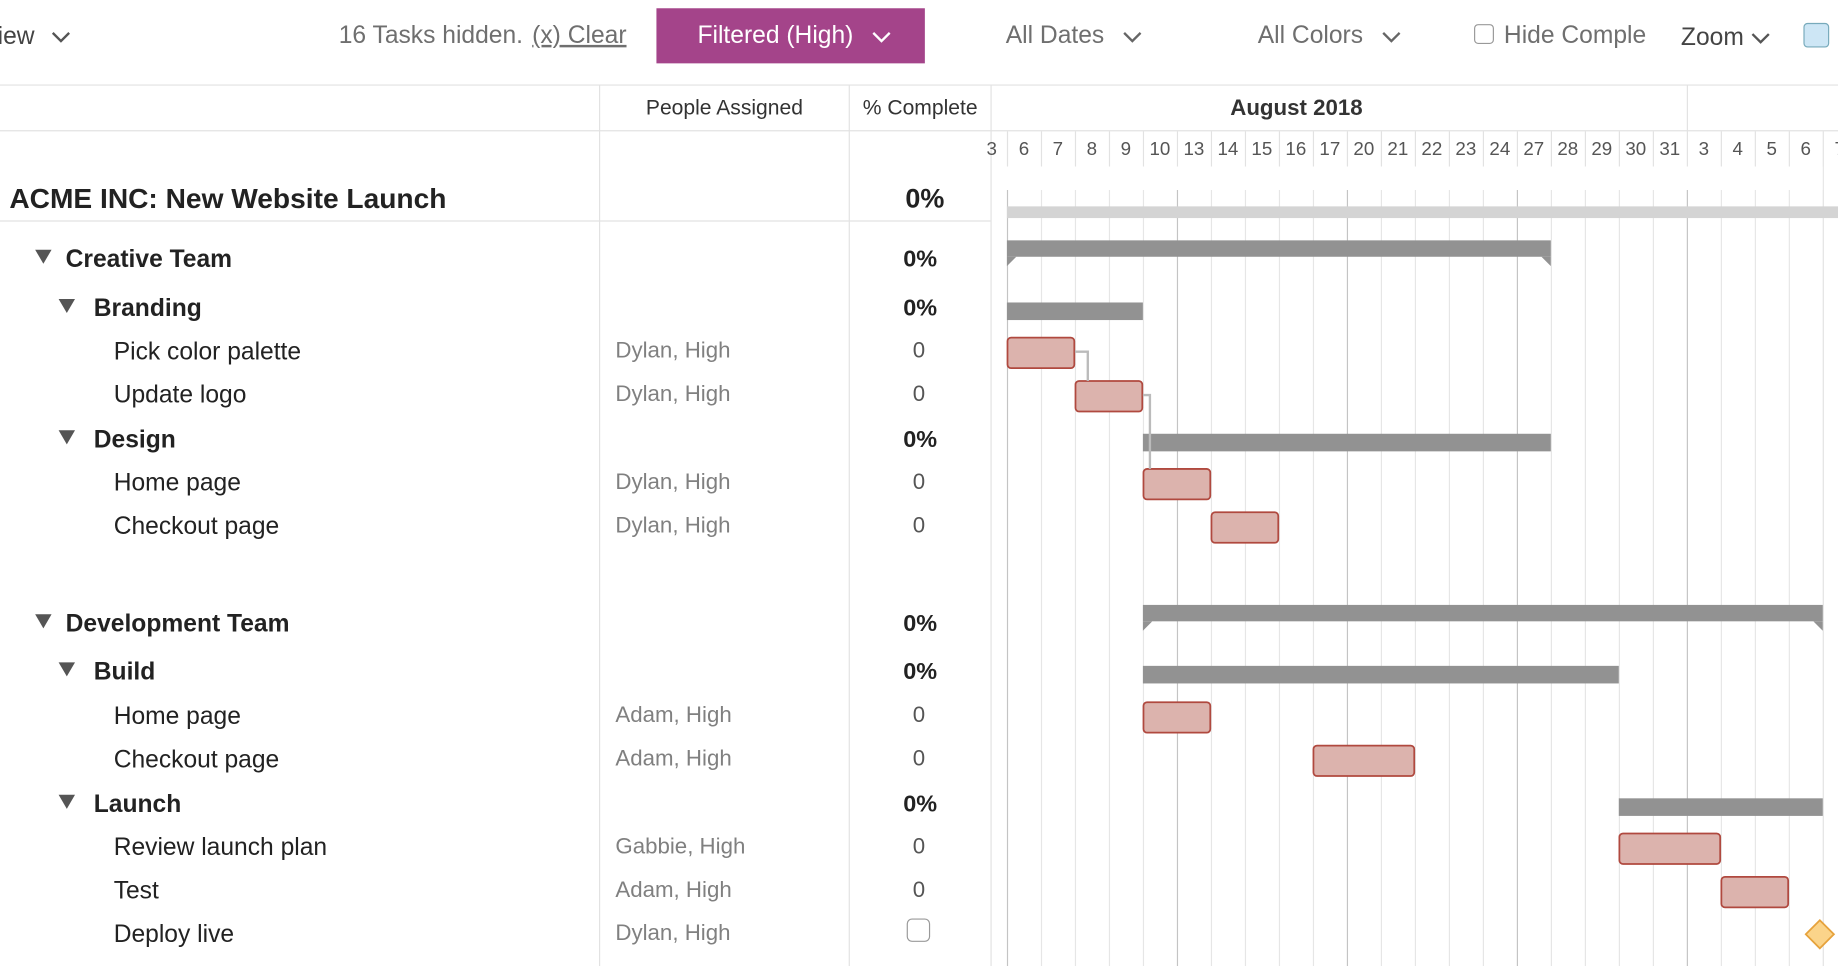  I want to click on day-label: 20, so click(1363, 148).